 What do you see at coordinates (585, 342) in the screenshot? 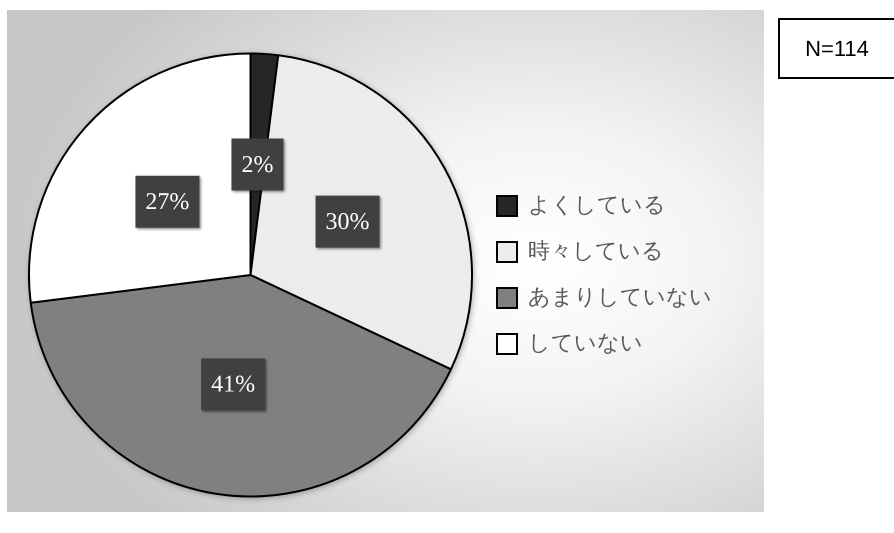
I see `legend-label: していない` at bounding box center [585, 342].